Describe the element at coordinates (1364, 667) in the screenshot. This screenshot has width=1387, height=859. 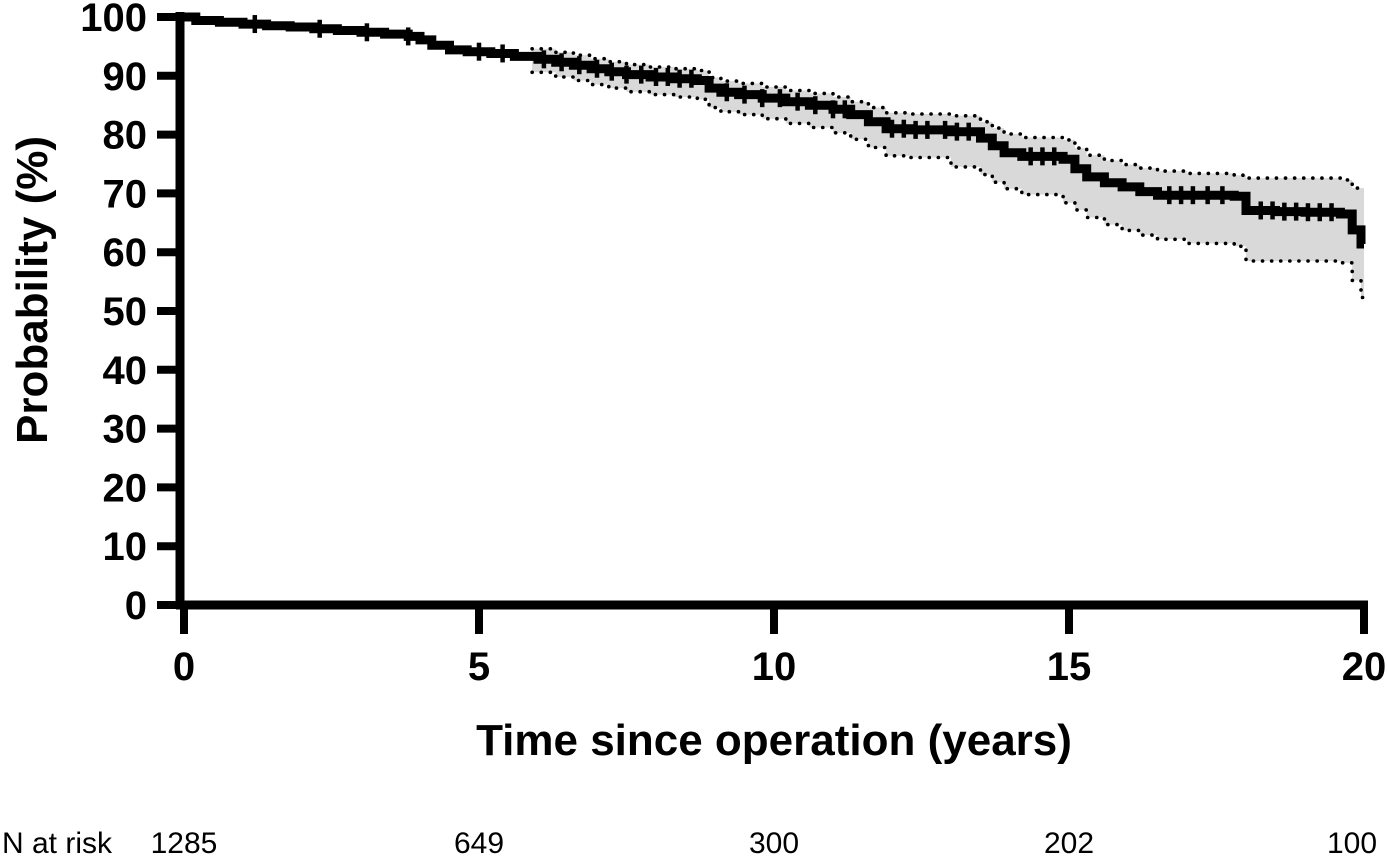
I see `x-tick-label: 20` at that location.